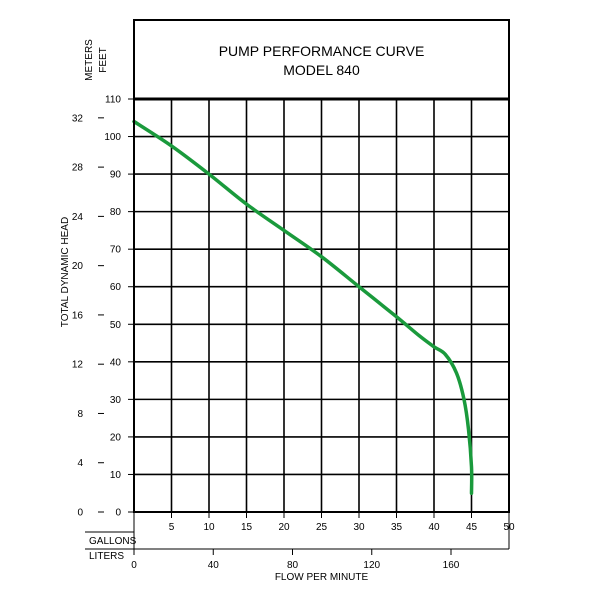 Image resolution: width=600 pixels, height=600 pixels. Describe the element at coordinates (106, 556) in the screenshot. I see `liters-unit-label: LITERS` at that location.